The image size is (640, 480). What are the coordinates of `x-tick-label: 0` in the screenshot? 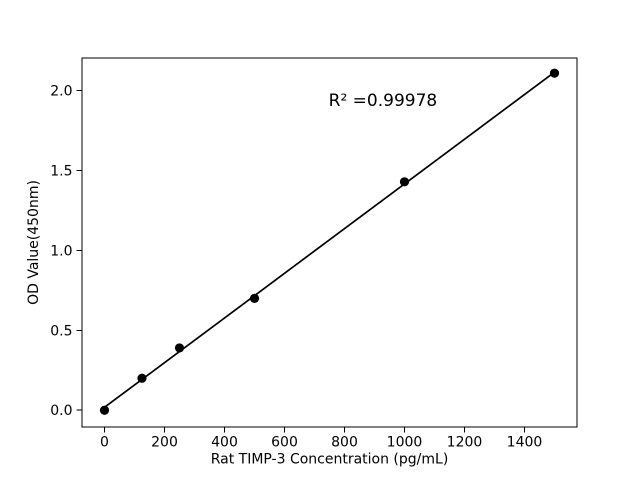 It's located at (104, 443).